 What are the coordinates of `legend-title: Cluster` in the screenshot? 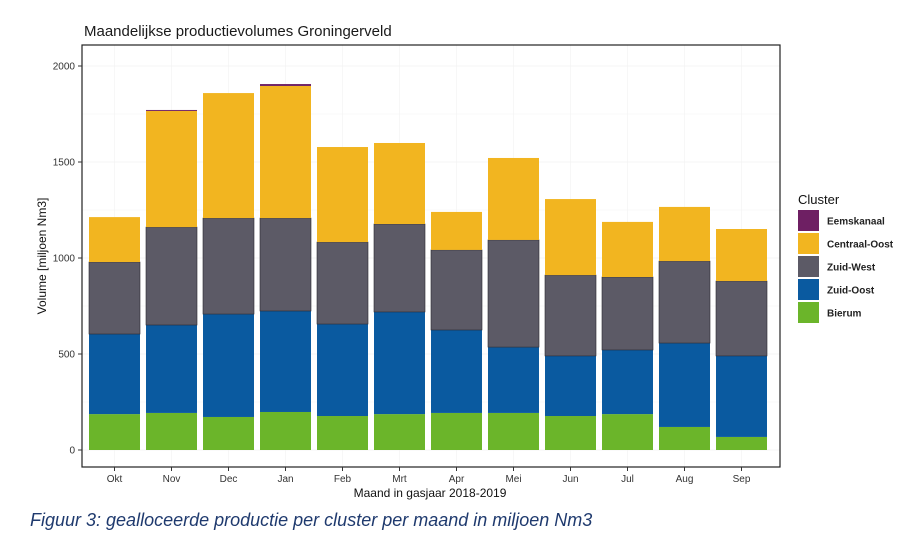 It's located at (819, 199).